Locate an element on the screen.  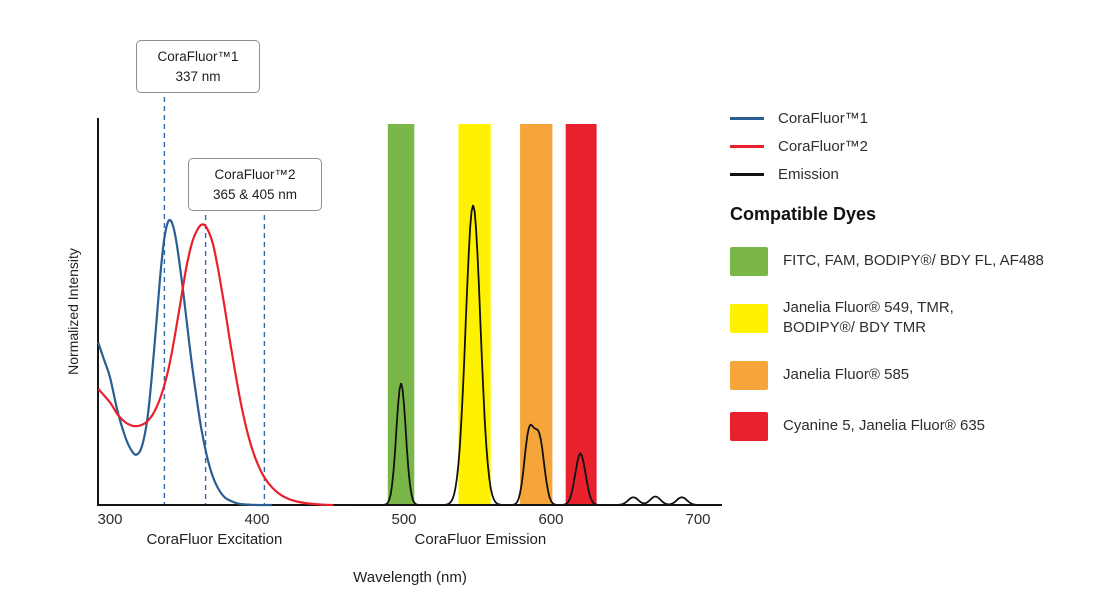
y-axis-title: Normalized Intensity is located at coordinates (73, 311).